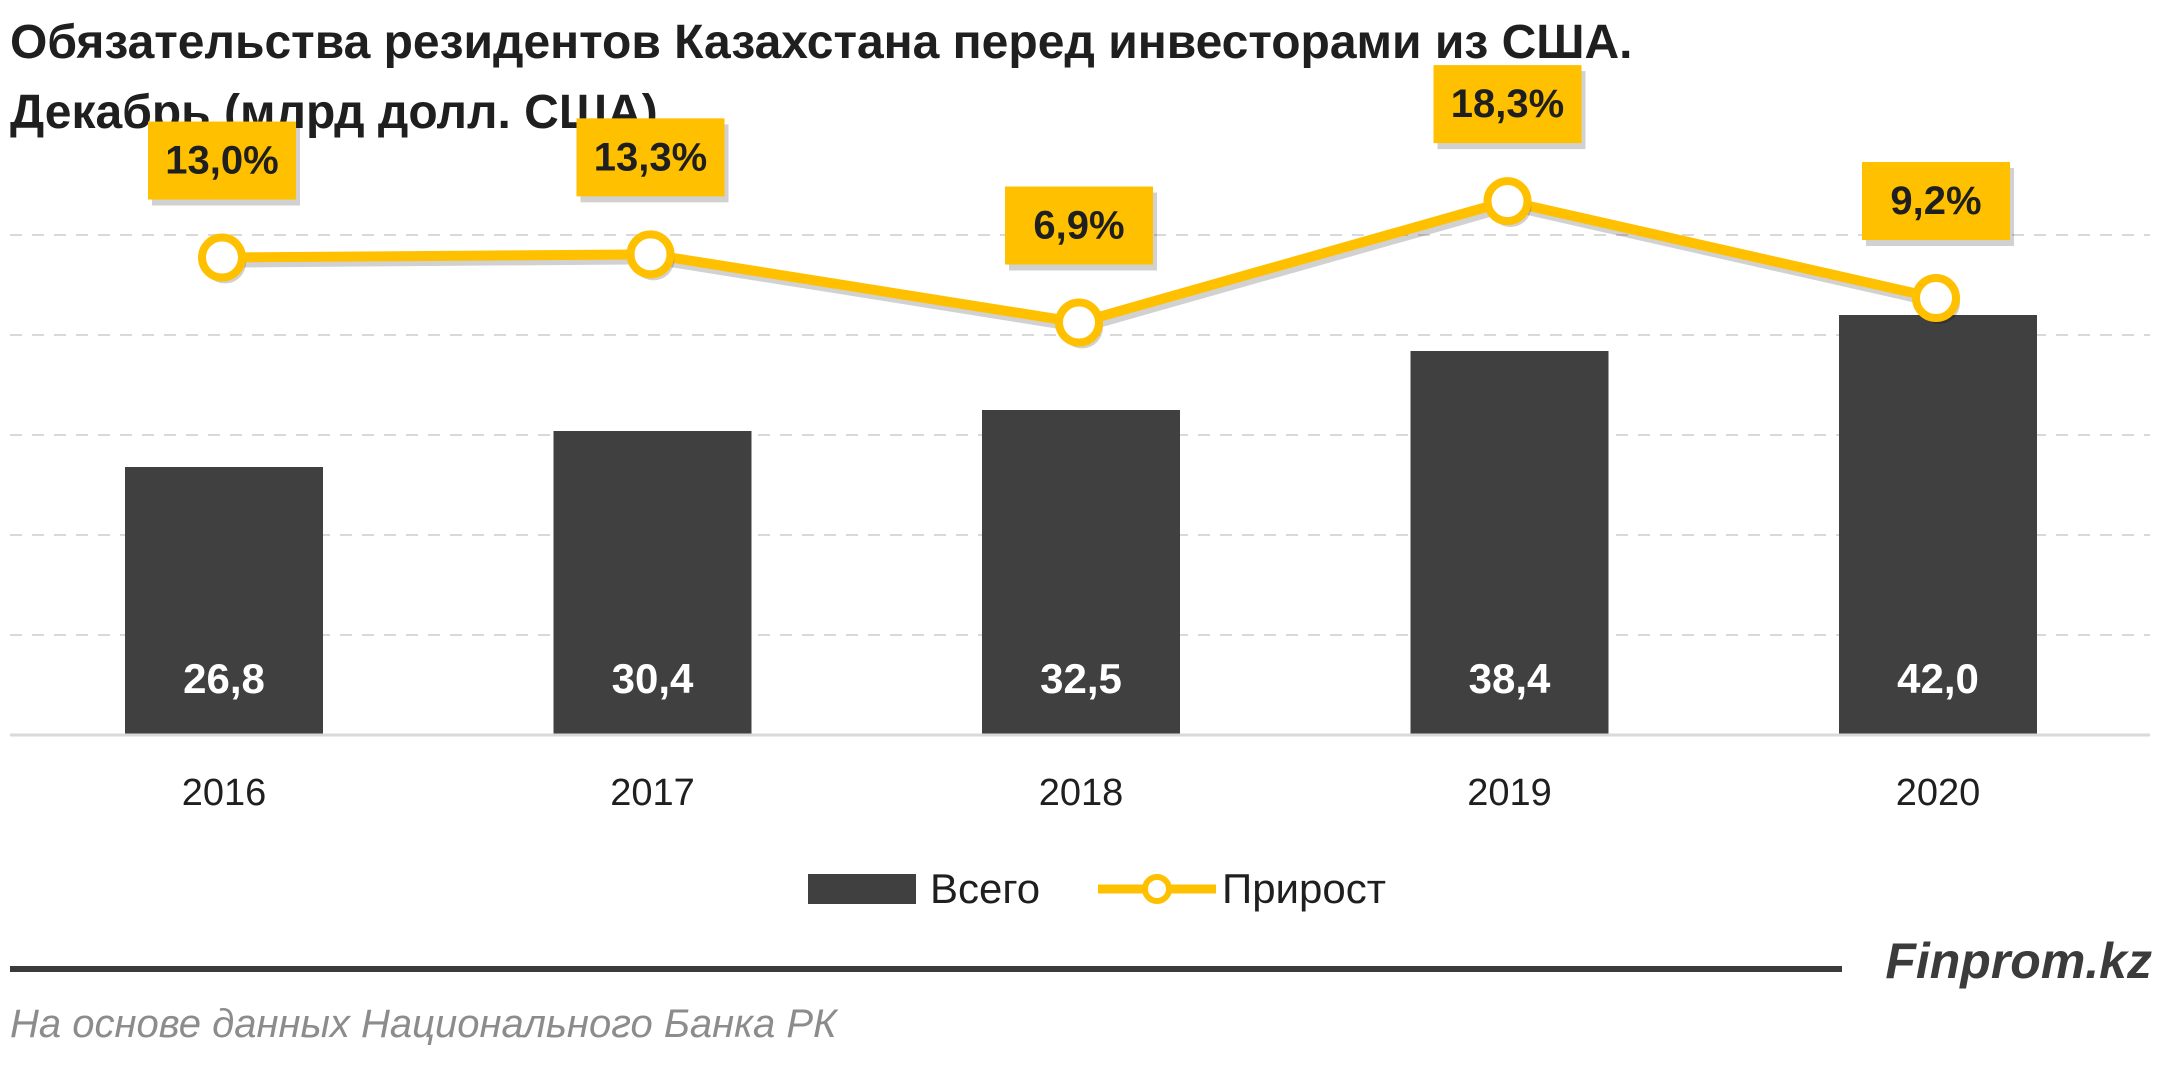 Image resolution: width=2160 pixels, height=1065 pixels. I want to click on bar-value-label: 32,5, so click(1081, 678).